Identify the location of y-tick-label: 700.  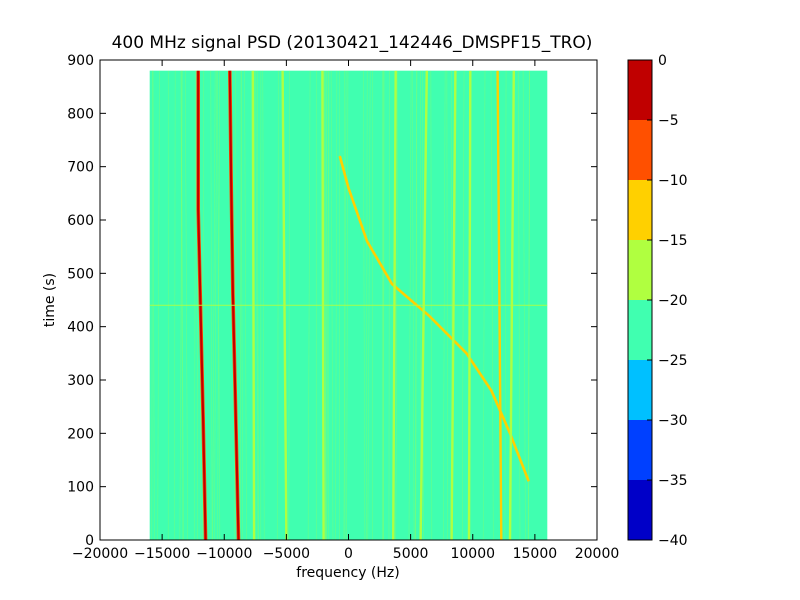
(80, 168).